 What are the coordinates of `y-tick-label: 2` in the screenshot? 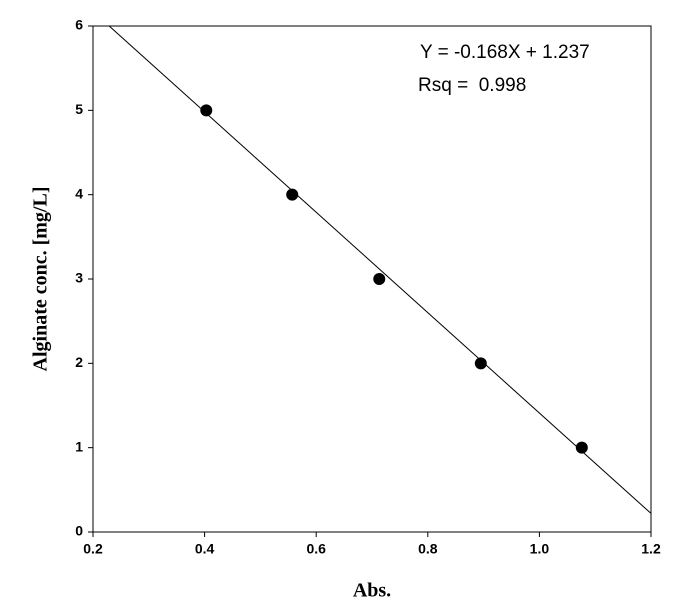 It's located at (79, 362).